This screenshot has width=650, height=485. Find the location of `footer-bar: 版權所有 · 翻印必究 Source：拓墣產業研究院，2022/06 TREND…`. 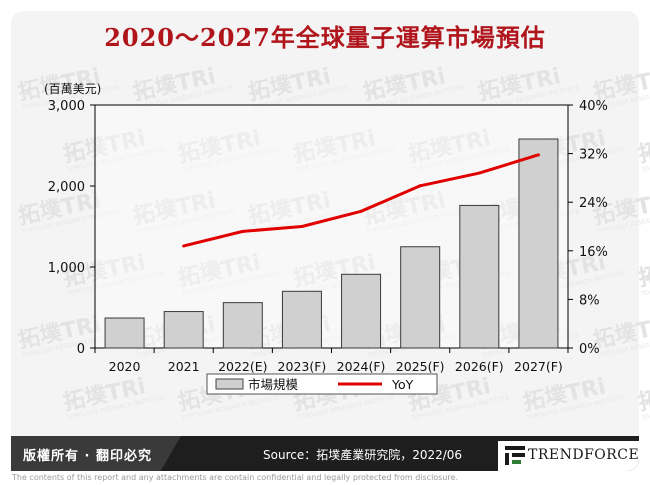

footer-bar: 版權所有 · 翻印必究 Source：拓墣產業研究院，2022/06 TREND… is located at coordinates (325, 453).